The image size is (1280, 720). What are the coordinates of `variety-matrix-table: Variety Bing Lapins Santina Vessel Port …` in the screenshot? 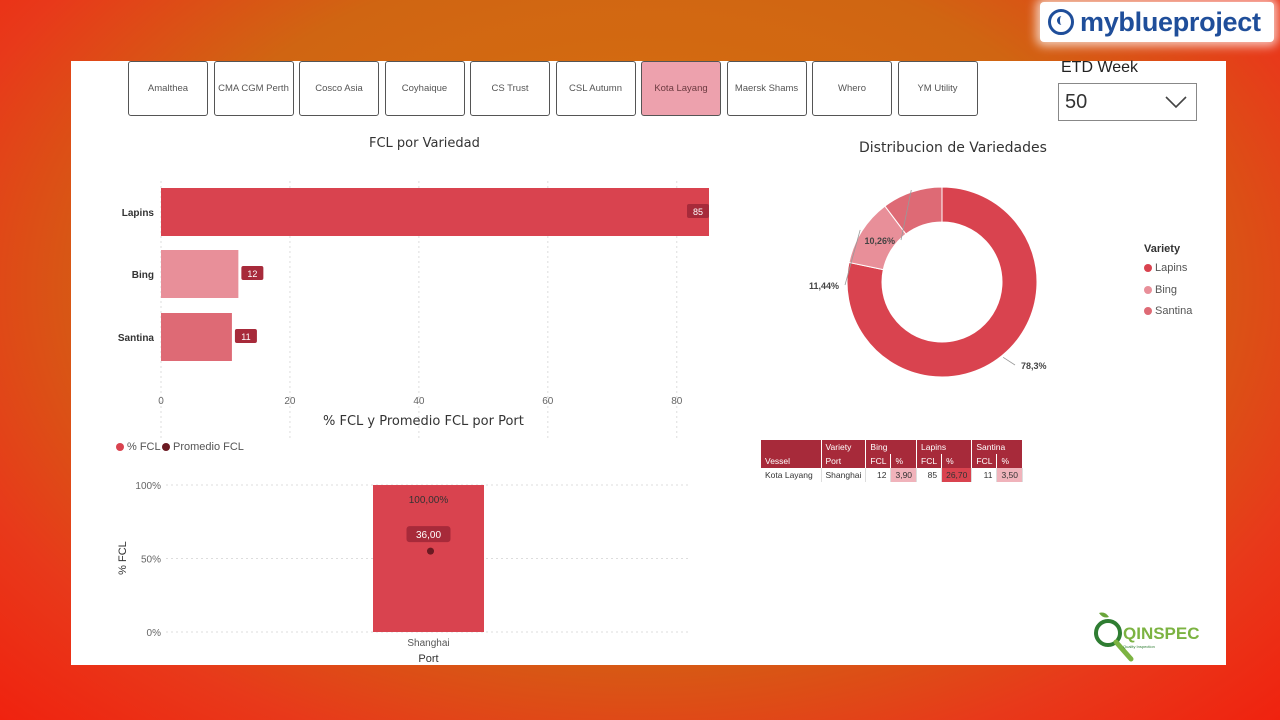 It's located at (892, 461).